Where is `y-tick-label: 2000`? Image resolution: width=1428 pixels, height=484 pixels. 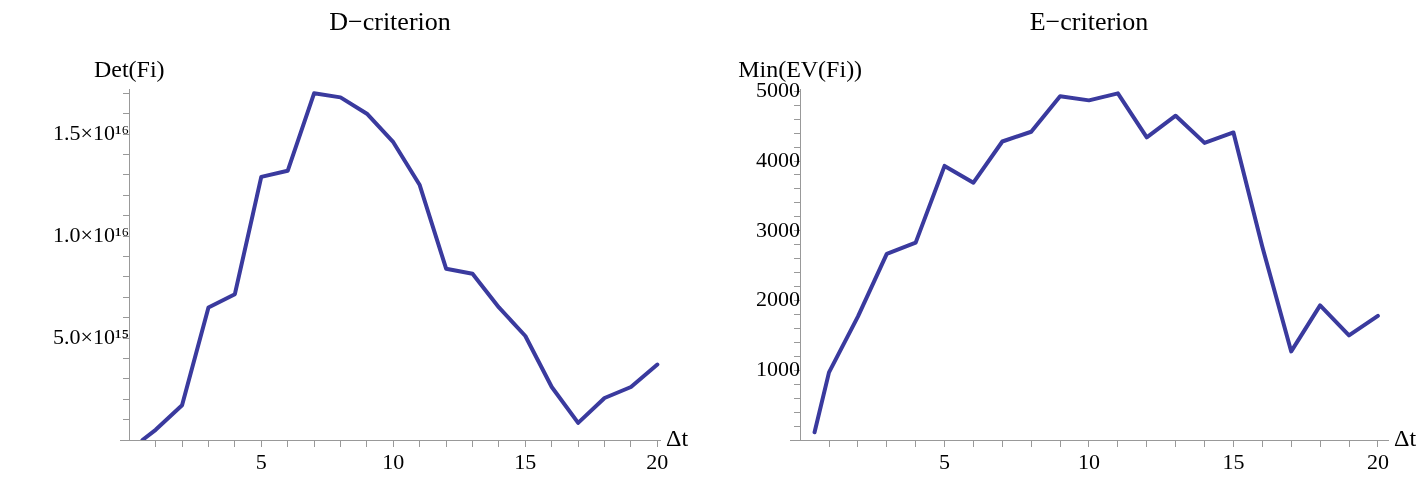 y-tick-label: 2000 is located at coordinates (778, 299).